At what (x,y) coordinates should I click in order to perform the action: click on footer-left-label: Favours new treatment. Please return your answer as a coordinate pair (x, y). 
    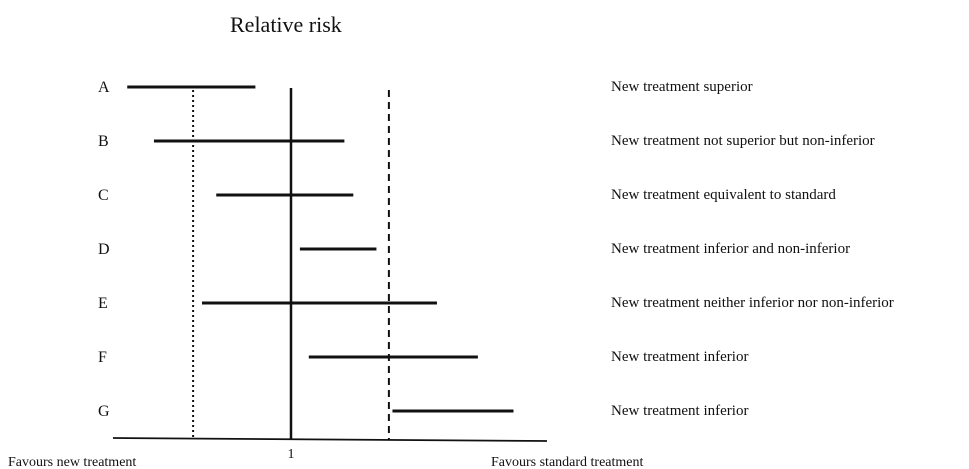
    Looking at the image, I should click on (72, 462).